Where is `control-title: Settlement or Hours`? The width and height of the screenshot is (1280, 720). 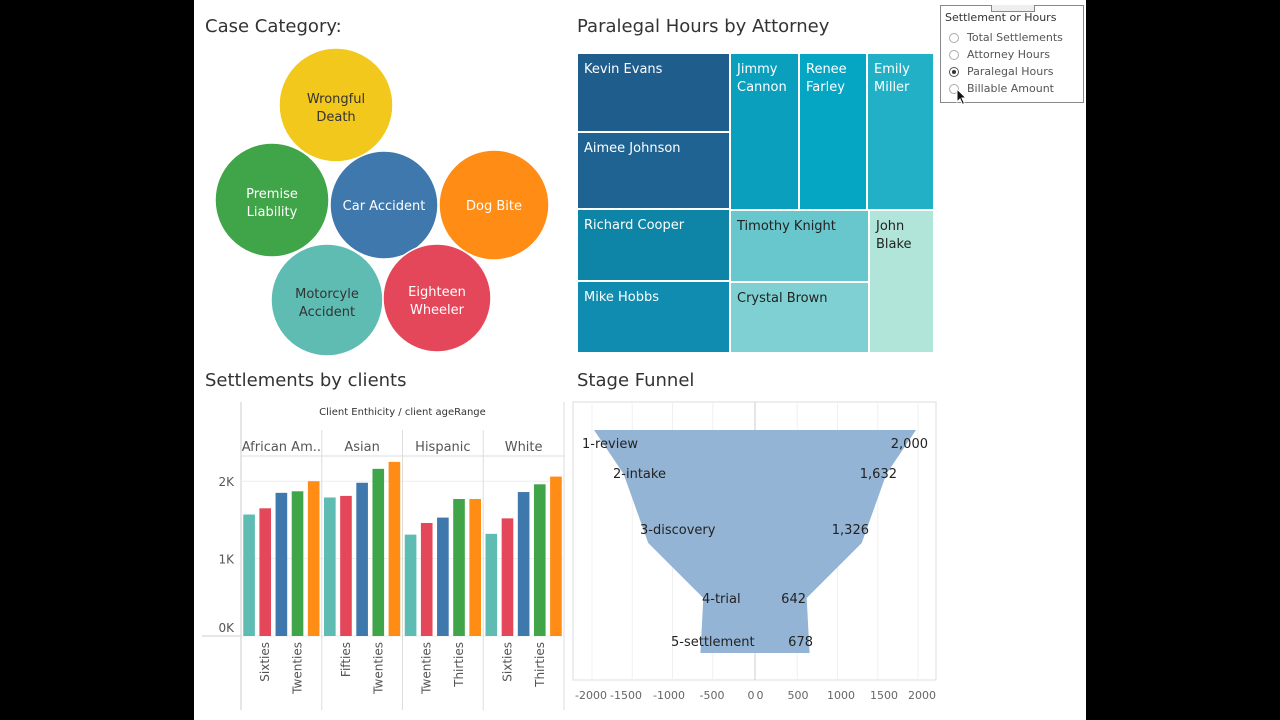 control-title: Settlement or Hours is located at coordinates (1001, 17).